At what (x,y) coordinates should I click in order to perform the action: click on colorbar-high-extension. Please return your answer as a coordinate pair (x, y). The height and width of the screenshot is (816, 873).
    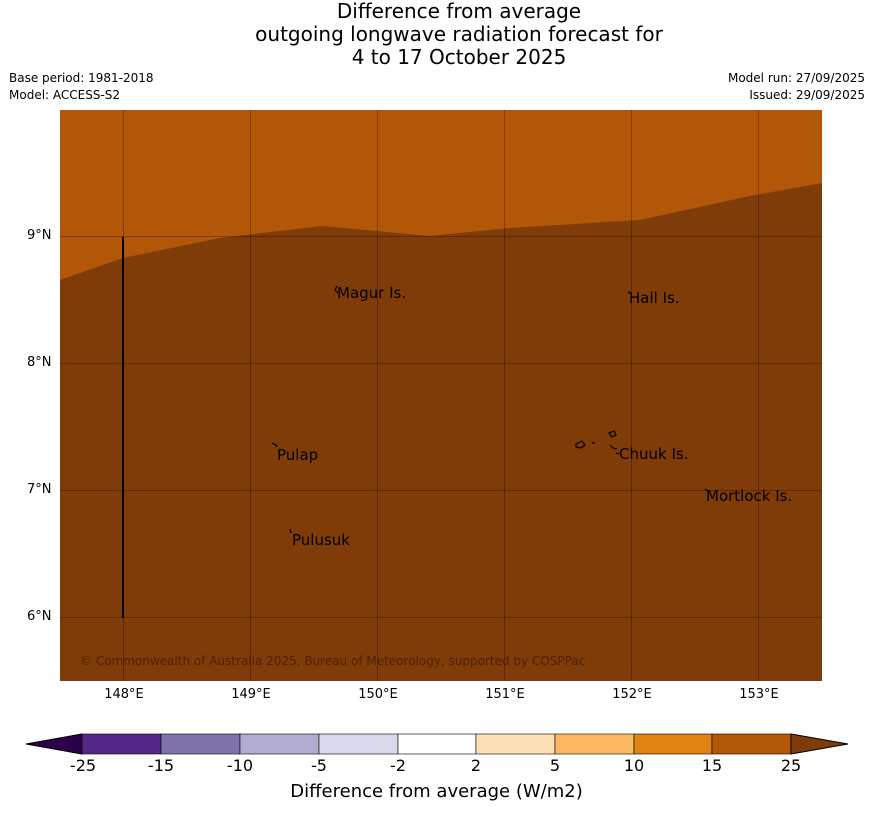
    Looking at the image, I should click on (819, 744).